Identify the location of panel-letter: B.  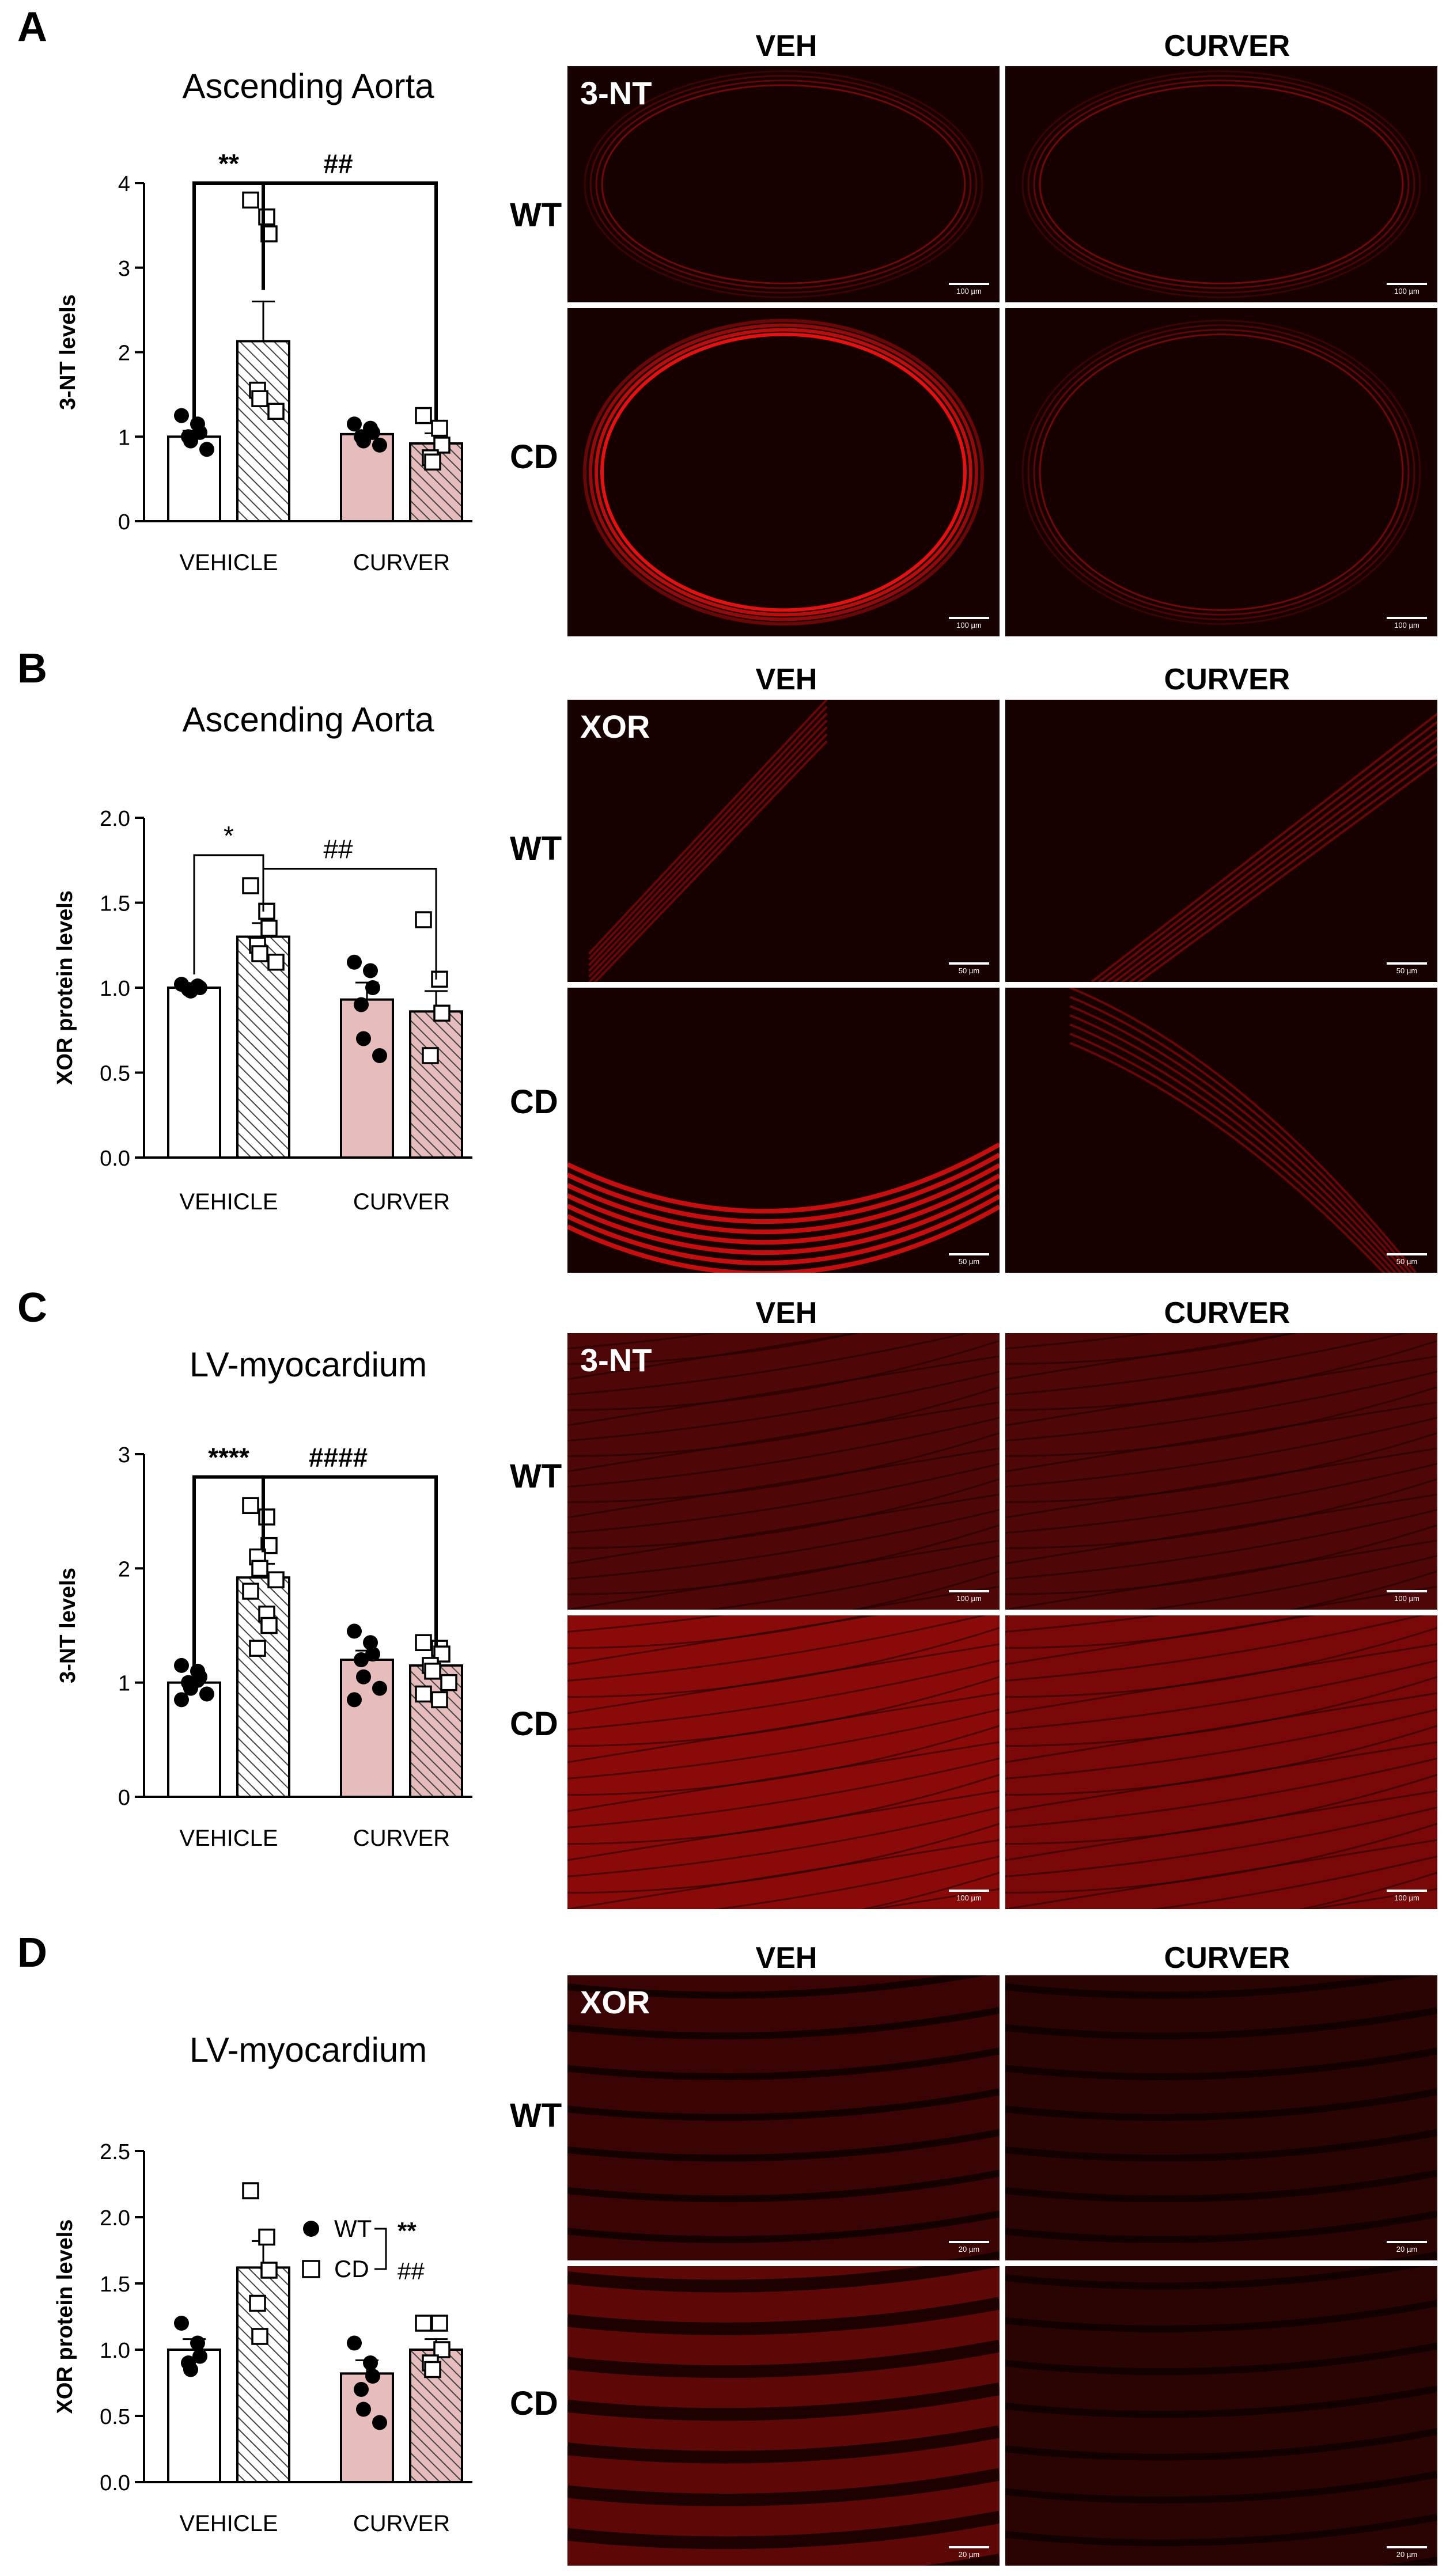
(32, 669).